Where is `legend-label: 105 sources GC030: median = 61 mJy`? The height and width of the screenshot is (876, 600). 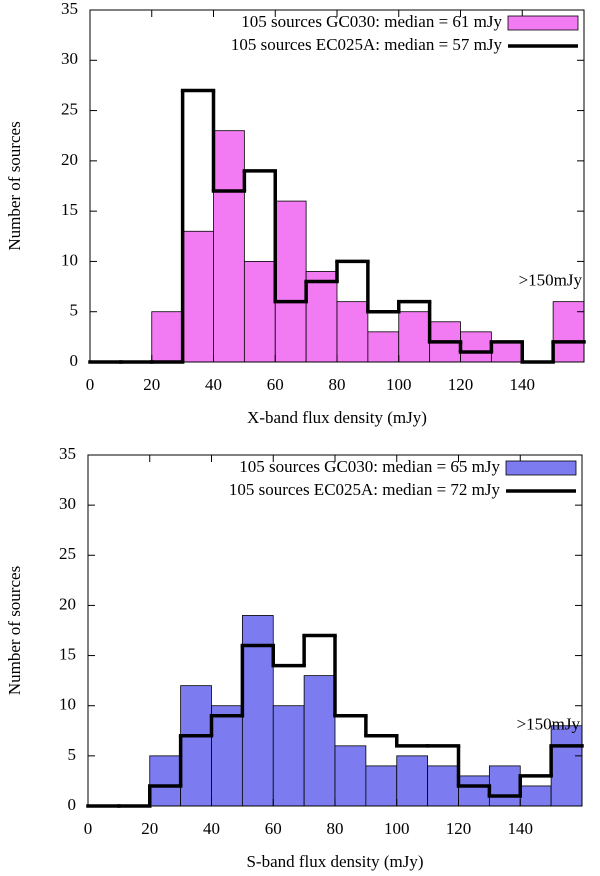 legend-label: 105 sources GC030: median = 61 mJy is located at coordinates (371, 21).